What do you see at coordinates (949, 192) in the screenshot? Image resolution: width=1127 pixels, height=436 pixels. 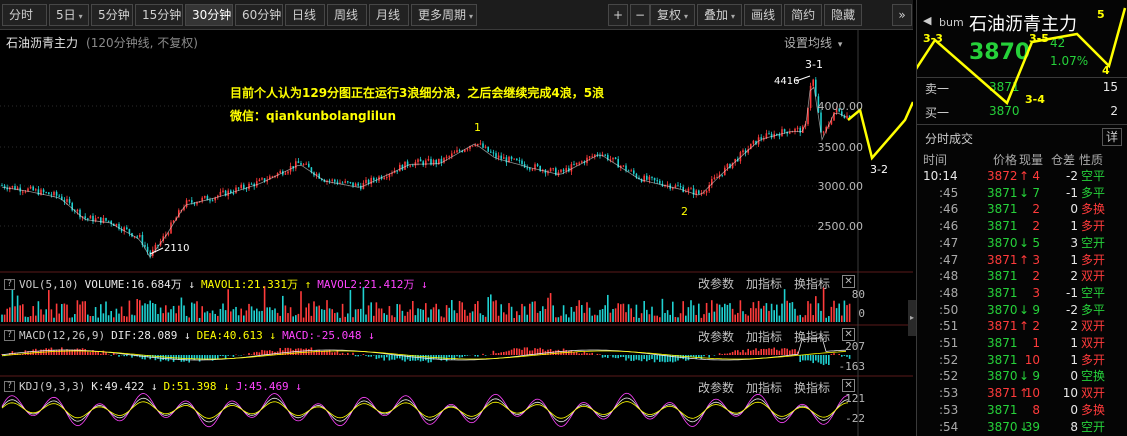 I see `trade-time: :45` at bounding box center [949, 192].